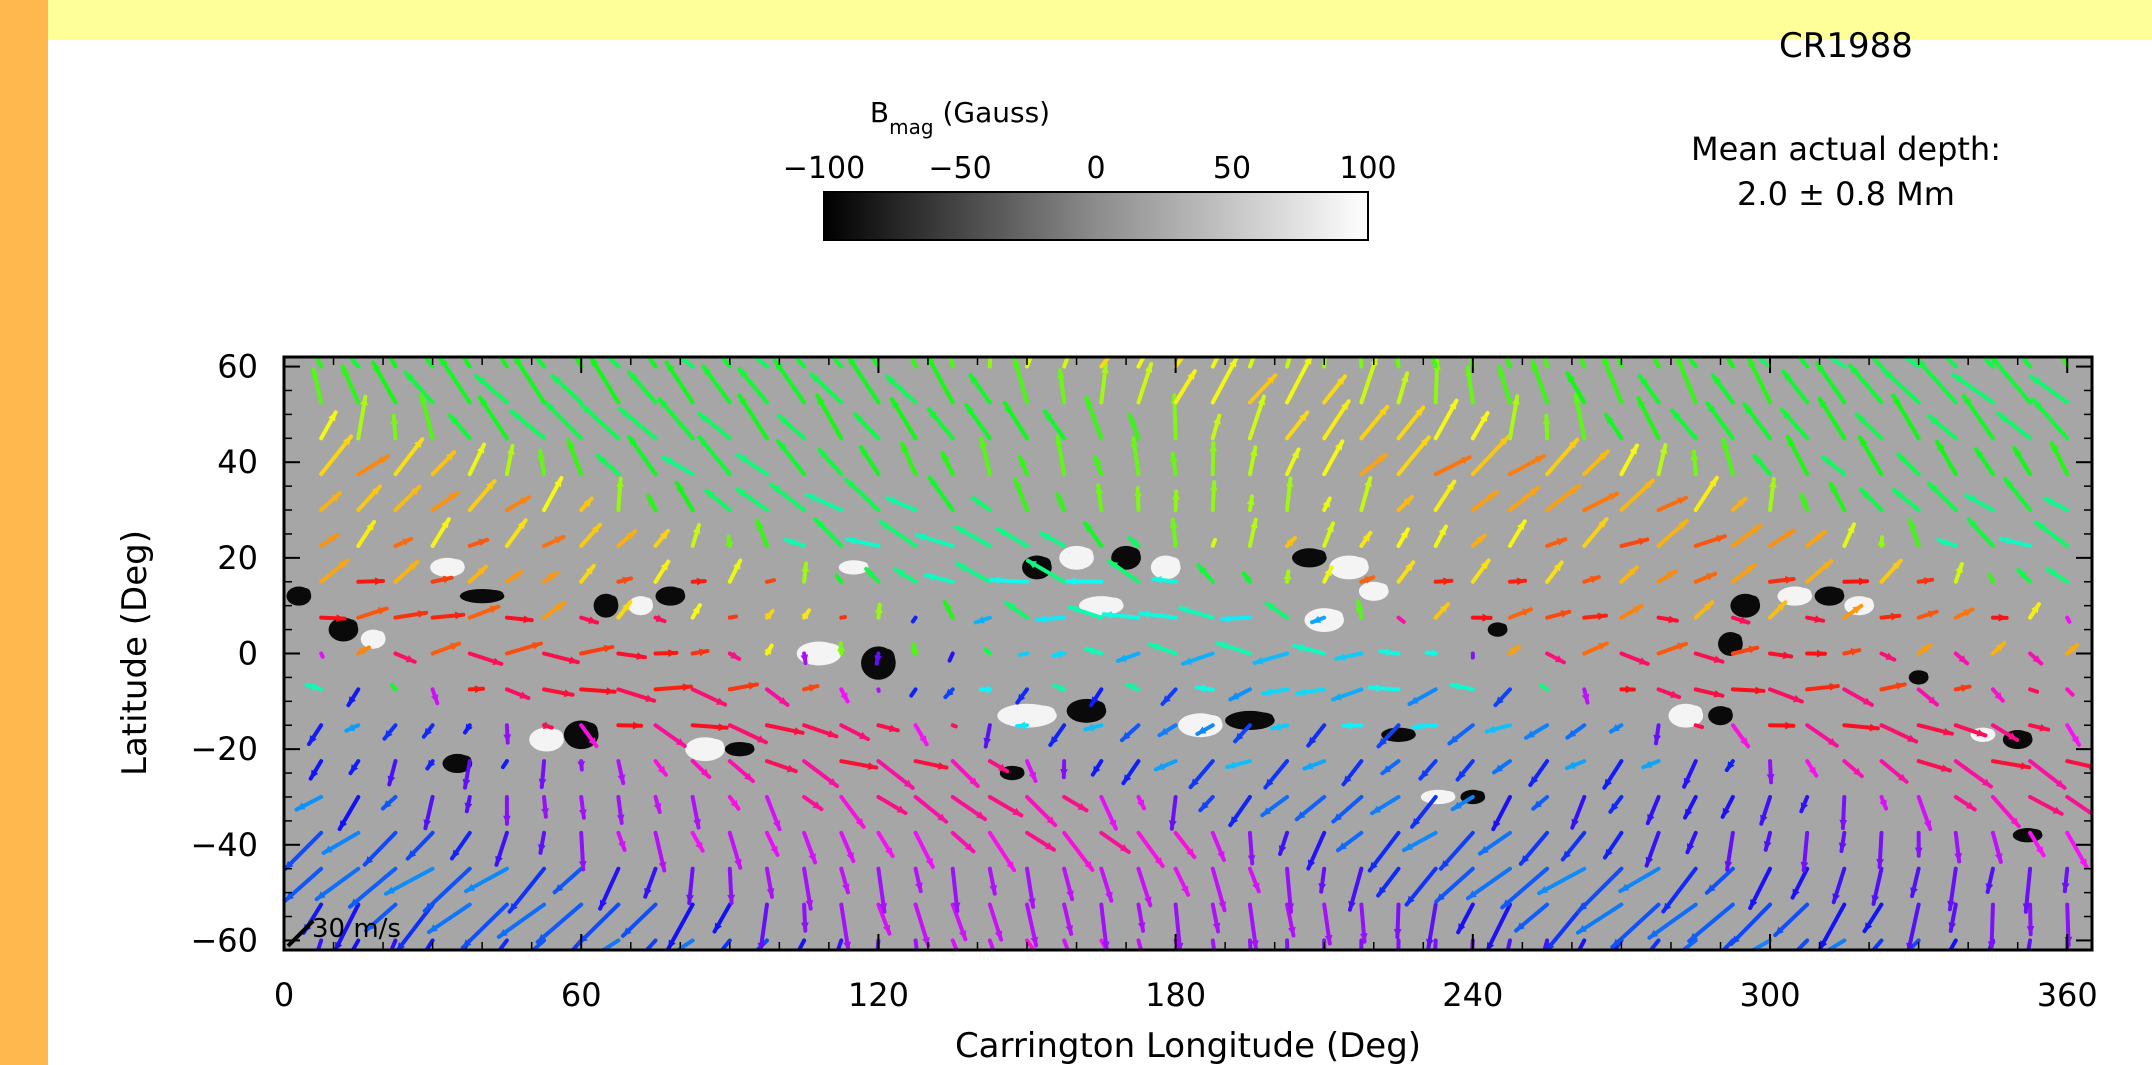 The image size is (2152, 1065). What do you see at coordinates (237, 462) in the screenshot?
I see `y-tick-label: 40` at bounding box center [237, 462].